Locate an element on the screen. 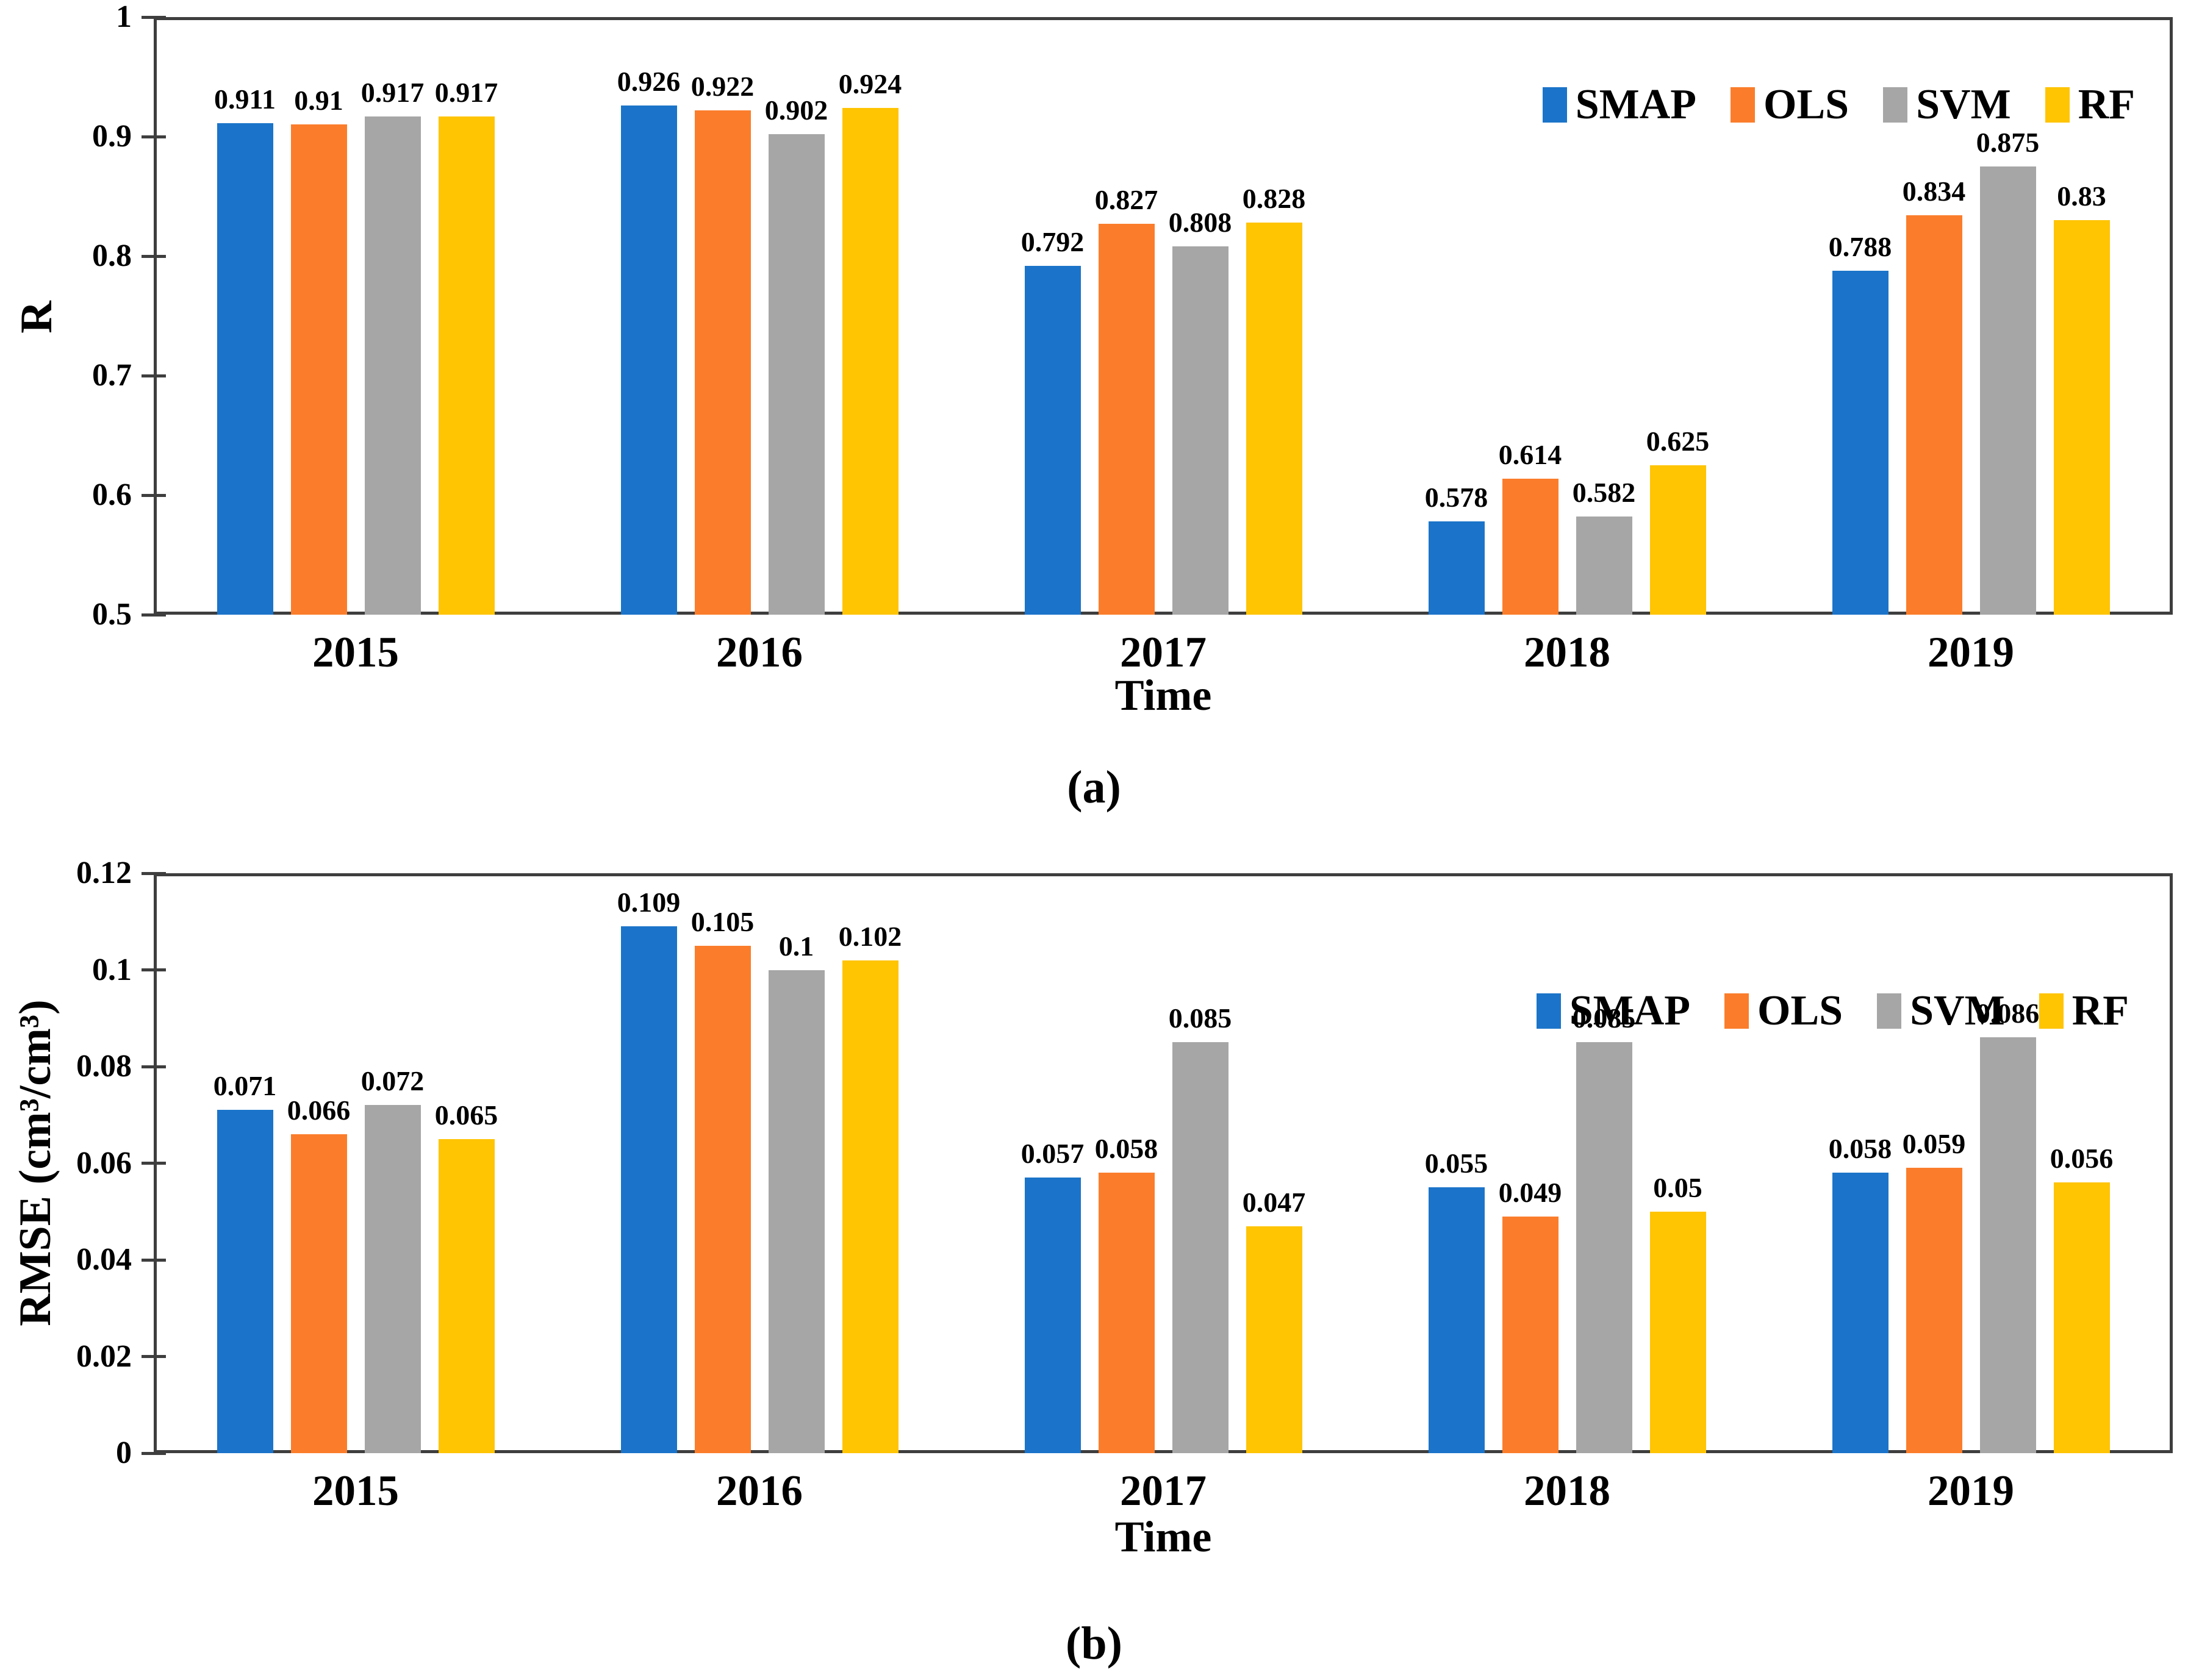 The width and height of the screenshot is (2188, 1680). y-tick-label: 0.6 is located at coordinates (112, 494).